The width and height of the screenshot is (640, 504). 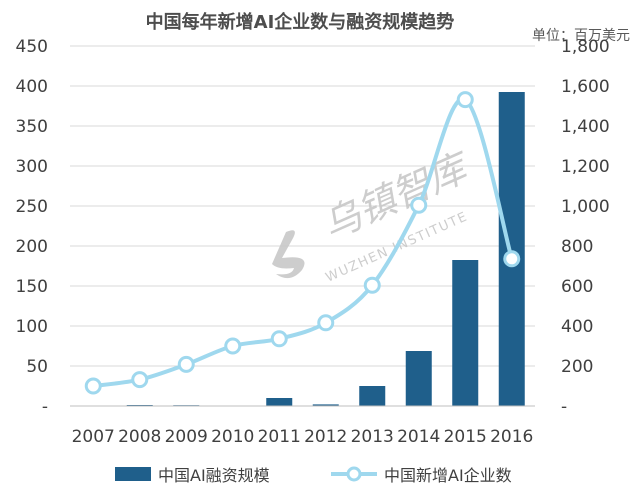 I want to click on y-right-tick-label: 600, so click(x=577, y=287).